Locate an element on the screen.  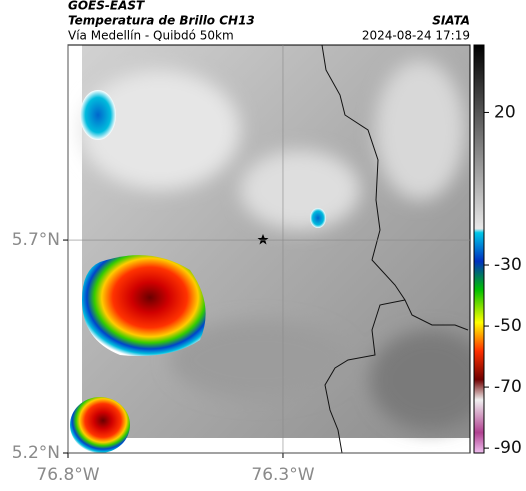
colorbar-tick-label: -30 is located at coordinates (508, 265).